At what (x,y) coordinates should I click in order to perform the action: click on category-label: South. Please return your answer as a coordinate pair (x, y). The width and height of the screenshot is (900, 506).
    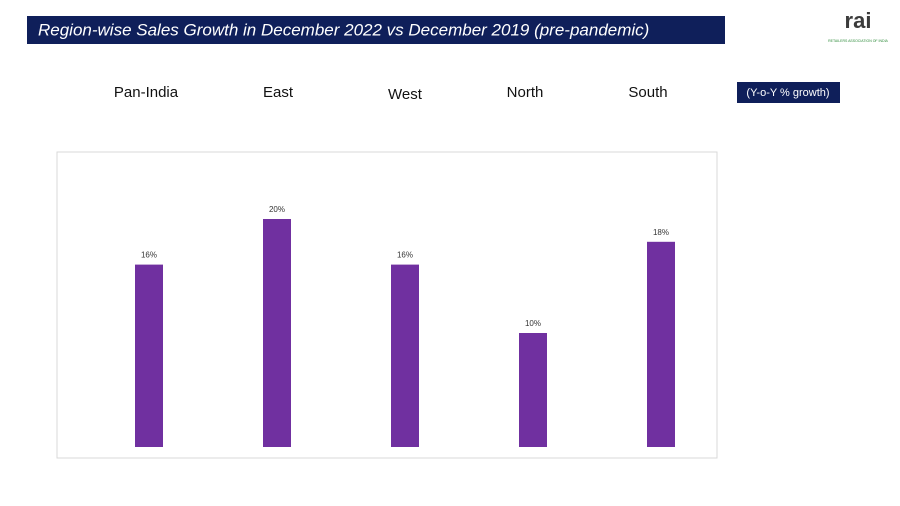
    Looking at the image, I should click on (647, 92).